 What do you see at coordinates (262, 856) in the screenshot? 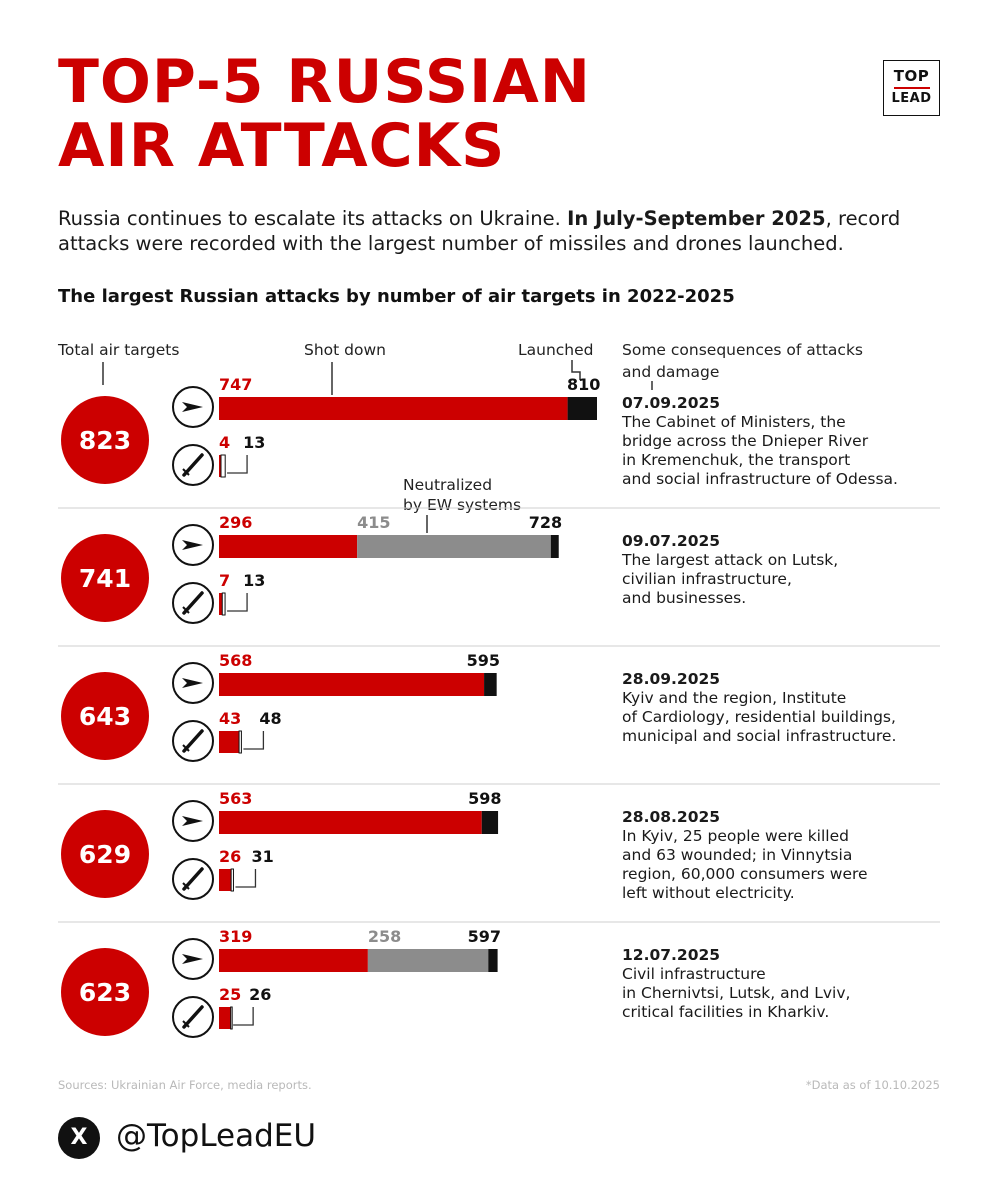
I see `missile-launched-label: 31` at bounding box center [262, 856].